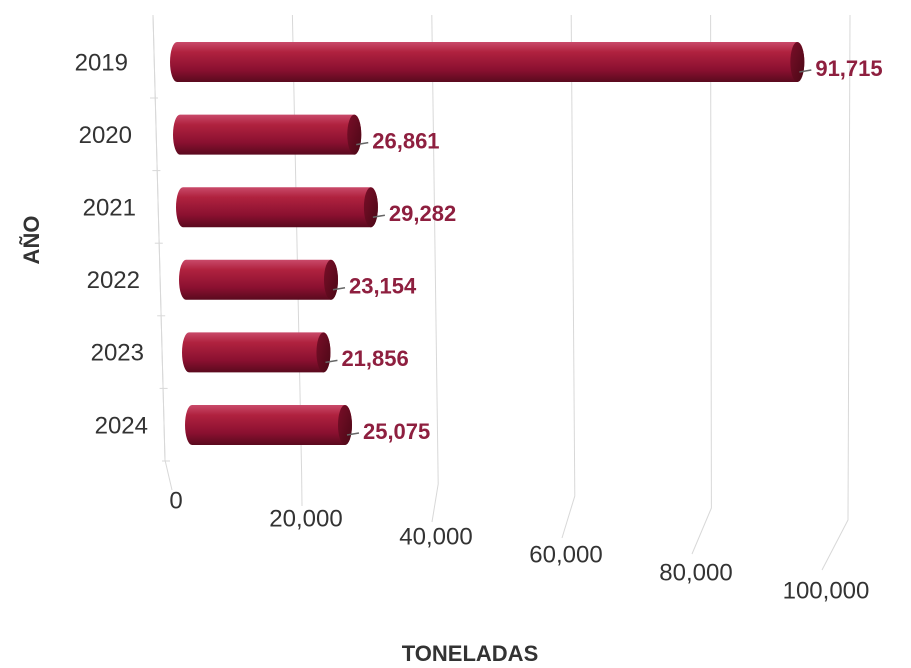 This screenshot has width=911, height=668. Describe the element at coordinates (113, 280) in the screenshot. I see `y-tick-label: 2022` at that location.